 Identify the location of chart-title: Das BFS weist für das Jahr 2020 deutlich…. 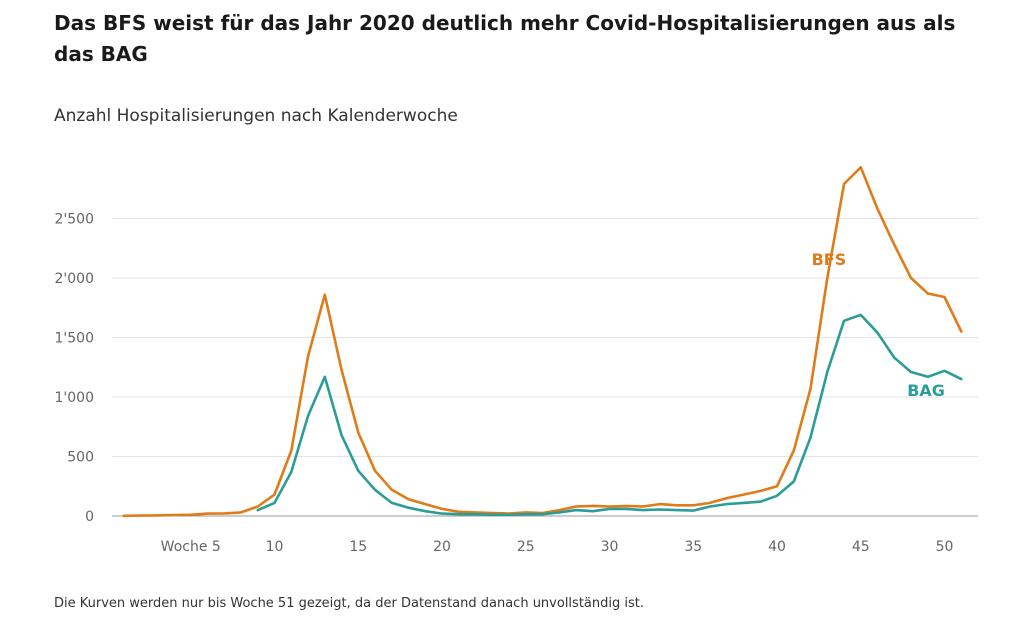
(505, 38).